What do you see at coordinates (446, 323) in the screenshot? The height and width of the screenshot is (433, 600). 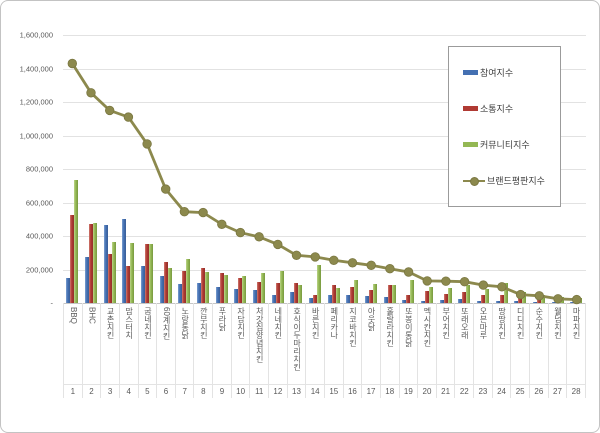 I see `x-label: 부어치킨` at bounding box center [446, 323].